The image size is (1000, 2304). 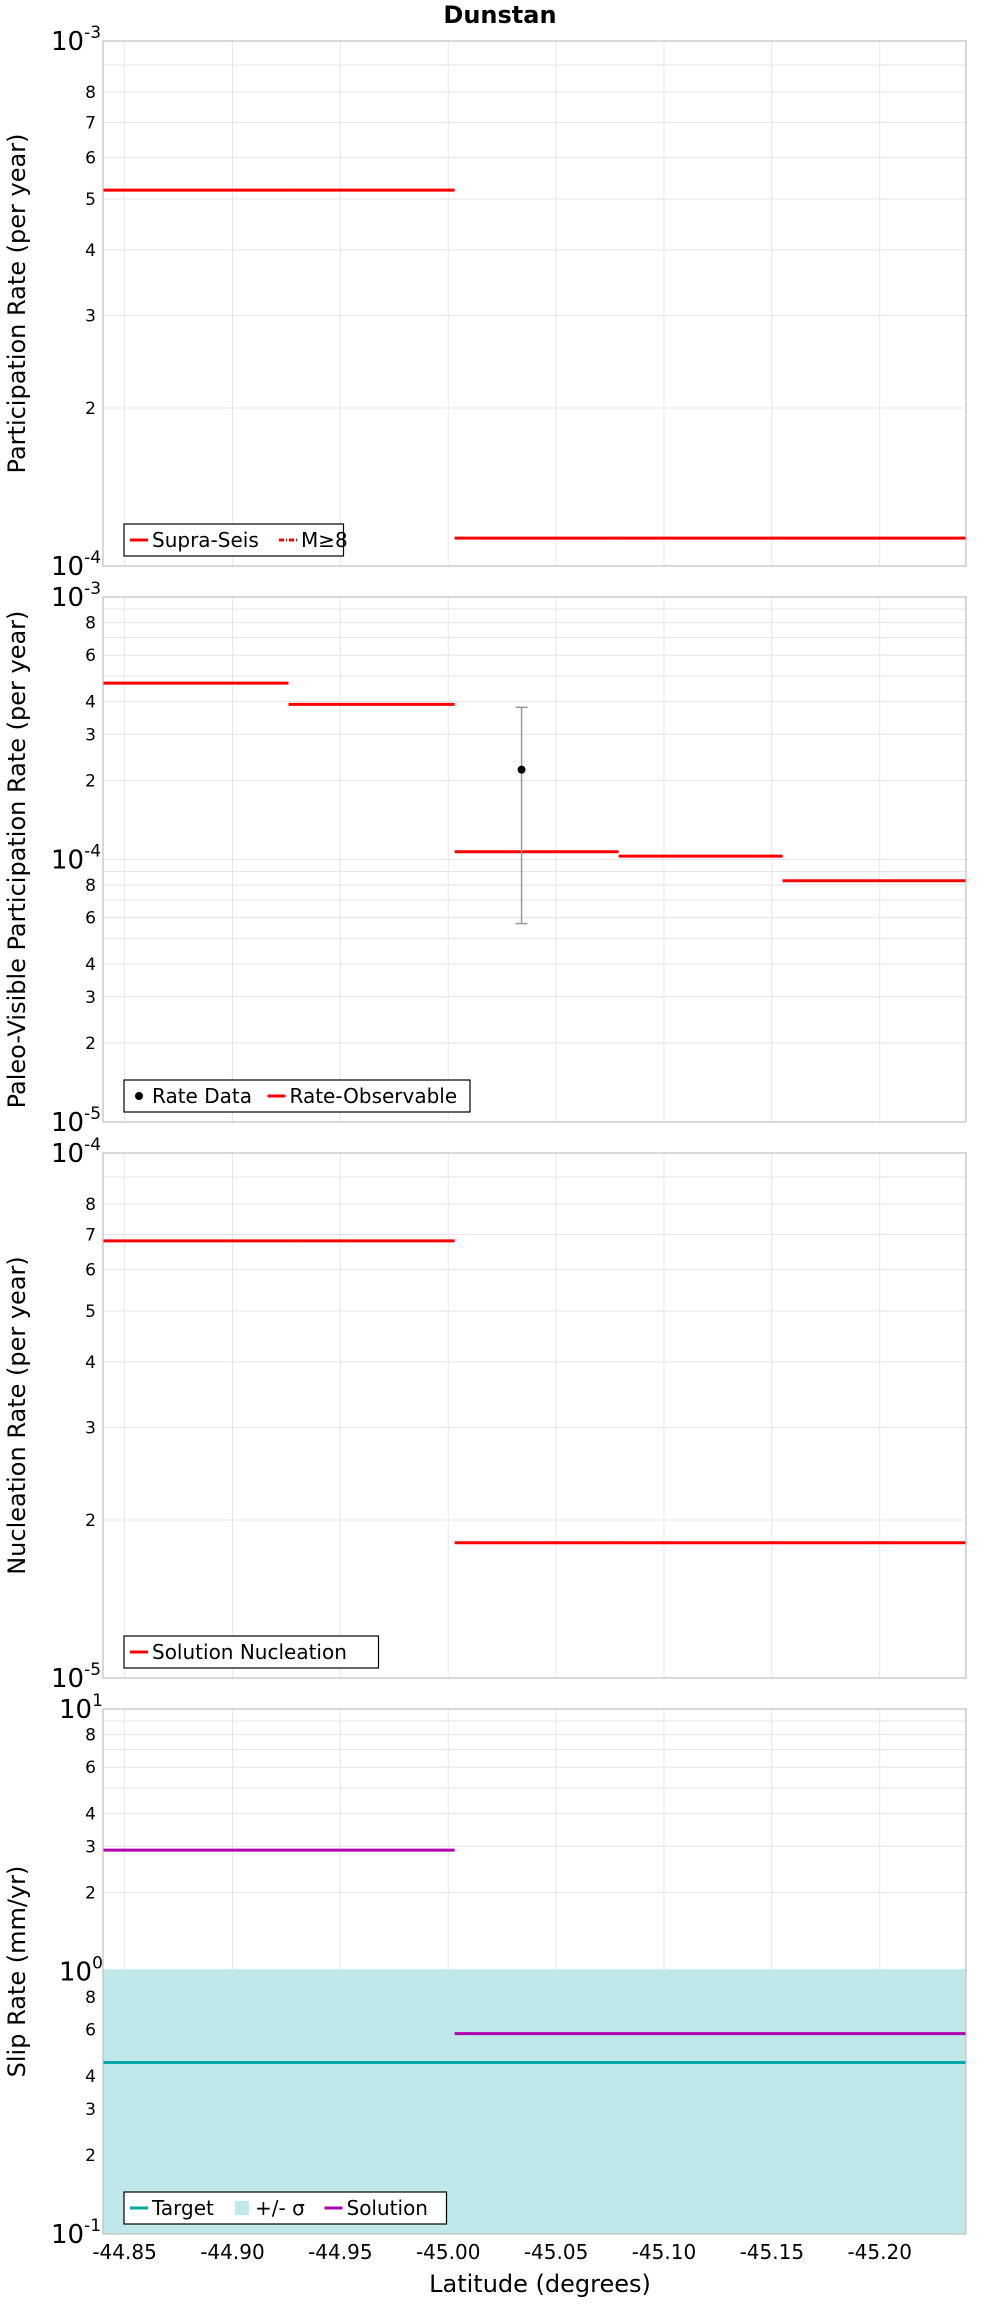 I want to click on y-axis-label: Slip Rate (mm/yr), so click(x=17, y=1972).